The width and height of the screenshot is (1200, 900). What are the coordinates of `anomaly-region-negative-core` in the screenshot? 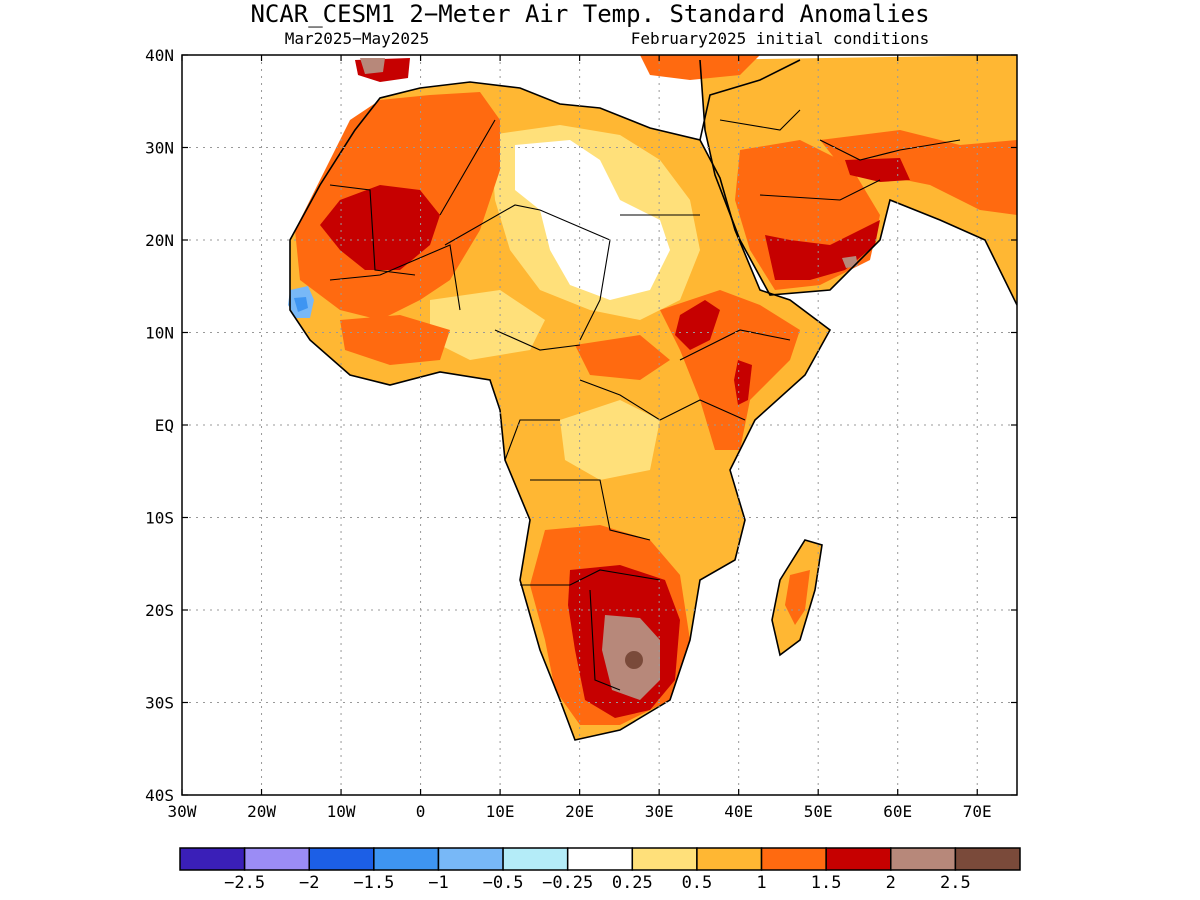 It's located at (301, 304).